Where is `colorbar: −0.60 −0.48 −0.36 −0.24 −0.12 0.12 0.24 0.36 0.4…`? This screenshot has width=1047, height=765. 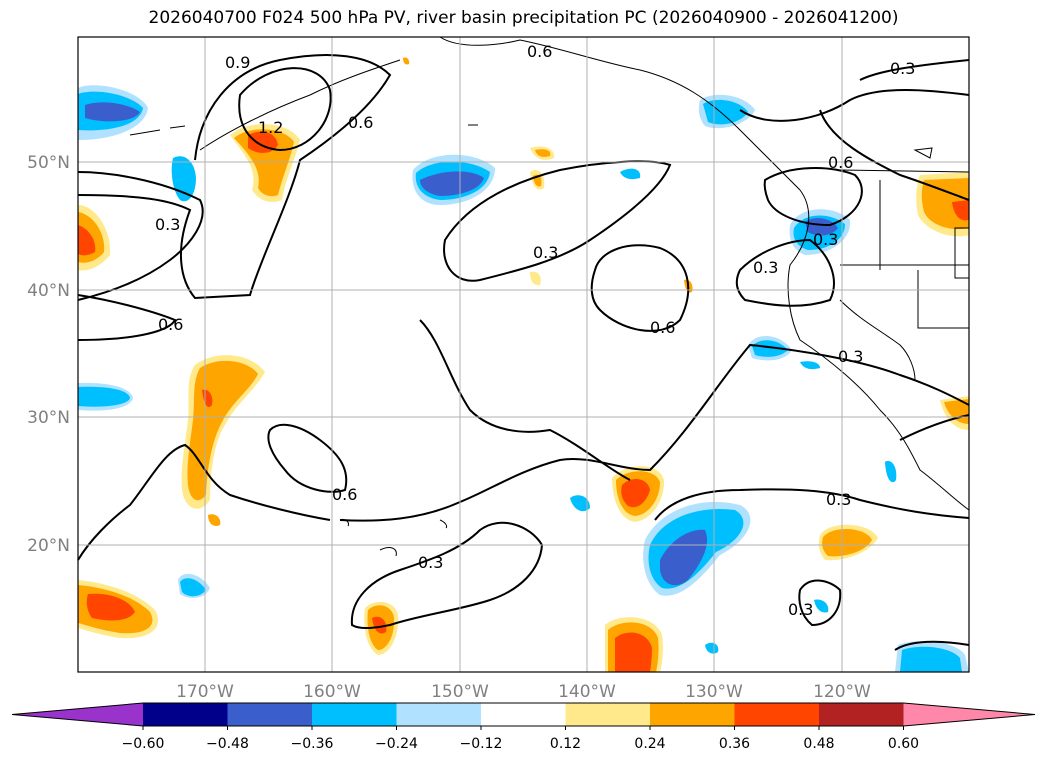
colorbar: −0.60 −0.48 −0.36 −0.24 −0.12 0.12 0.24 0.36 0.4… is located at coordinates (523, 727).